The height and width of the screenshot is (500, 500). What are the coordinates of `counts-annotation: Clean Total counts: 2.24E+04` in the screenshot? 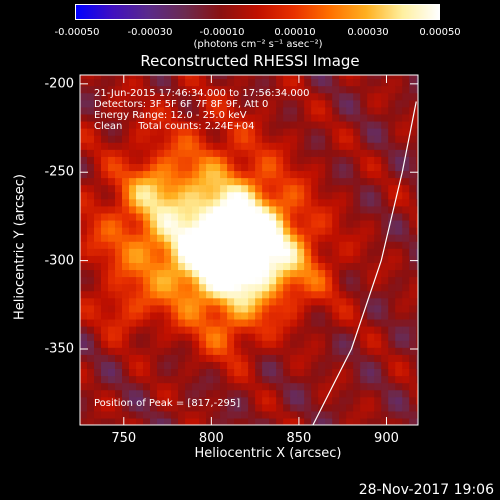 It's located at (174, 126).